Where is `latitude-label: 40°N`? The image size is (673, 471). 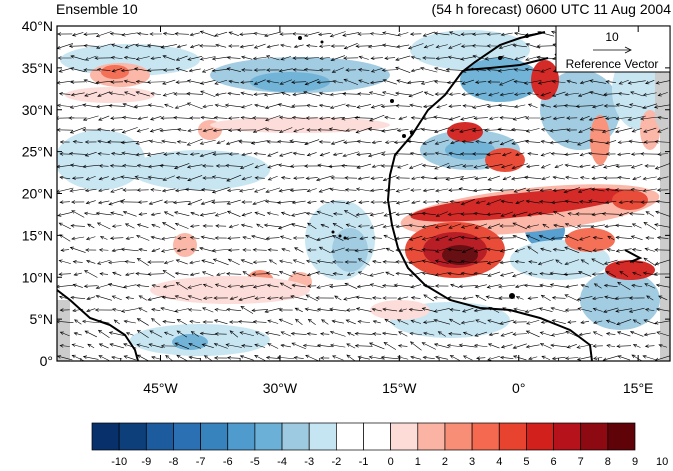 latitude-label: 40°N is located at coordinates (37, 26).